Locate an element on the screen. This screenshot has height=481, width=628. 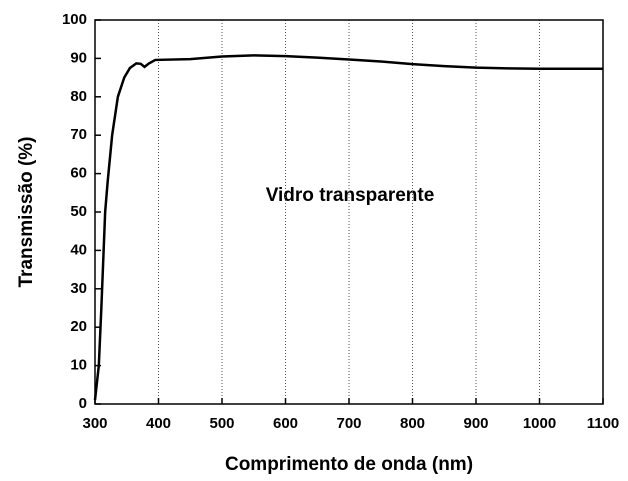
x-tick-label: 800 is located at coordinates (412, 423).